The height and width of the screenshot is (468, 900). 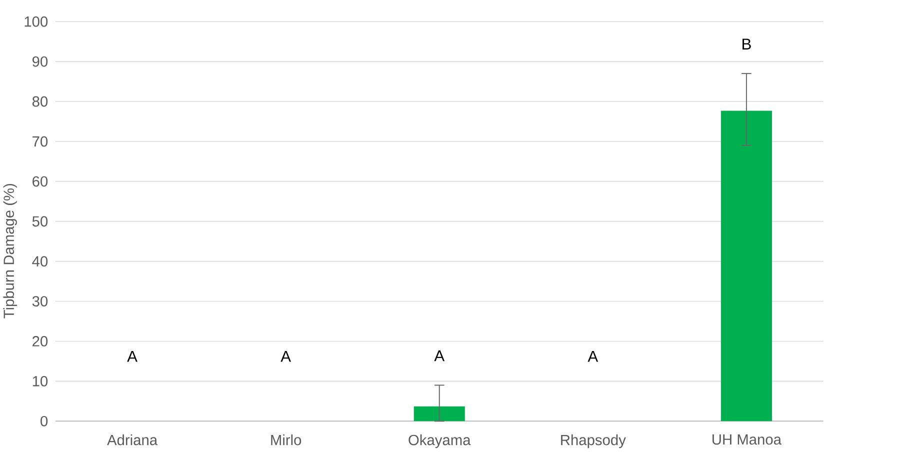 I want to click on y-tick-label: 70, so click(x=40, y=141).